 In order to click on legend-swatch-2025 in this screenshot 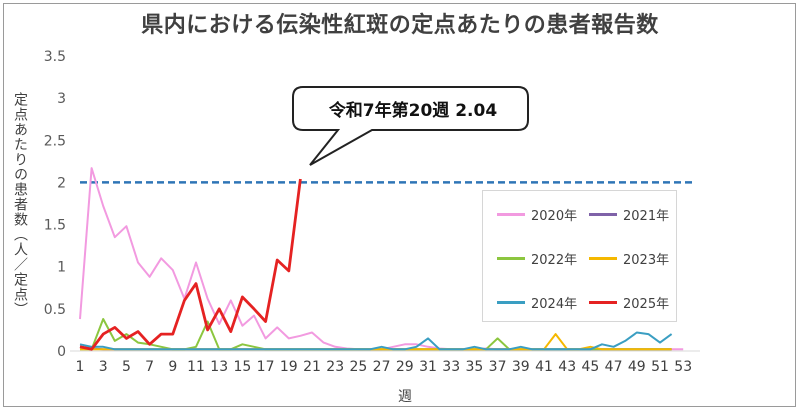, I will do `click(603, 302)`.